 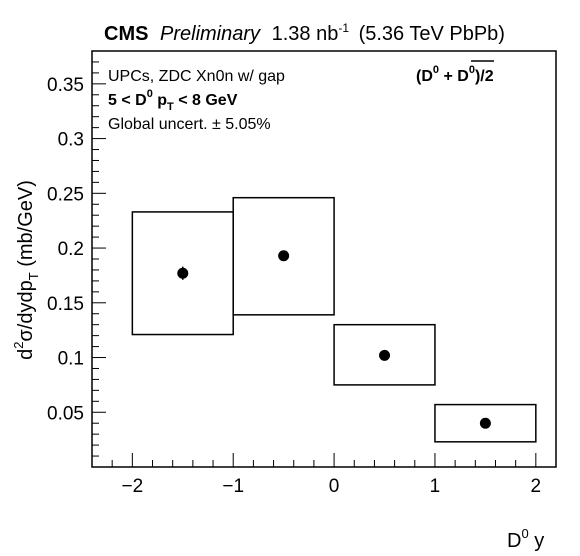 I want to click on x-axis-title-y: y, so click(x=537, y=541).